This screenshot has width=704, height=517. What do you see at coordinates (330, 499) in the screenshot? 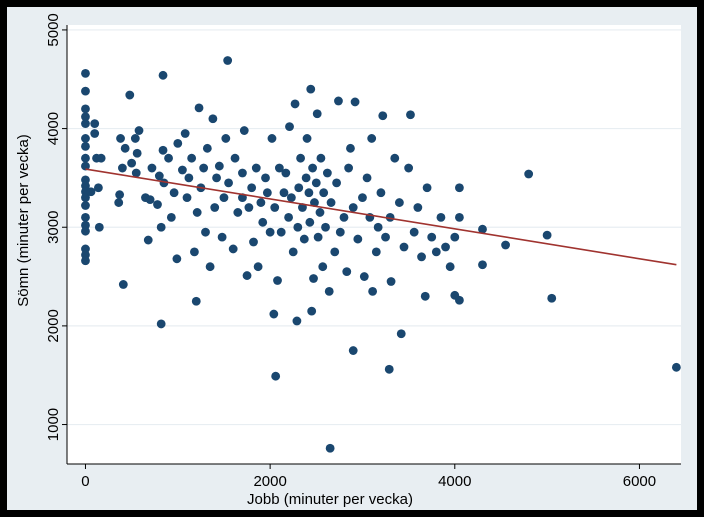
I see `x-axis-title: Jobb (minuter per vecka)` at bounding box center [330, 499].